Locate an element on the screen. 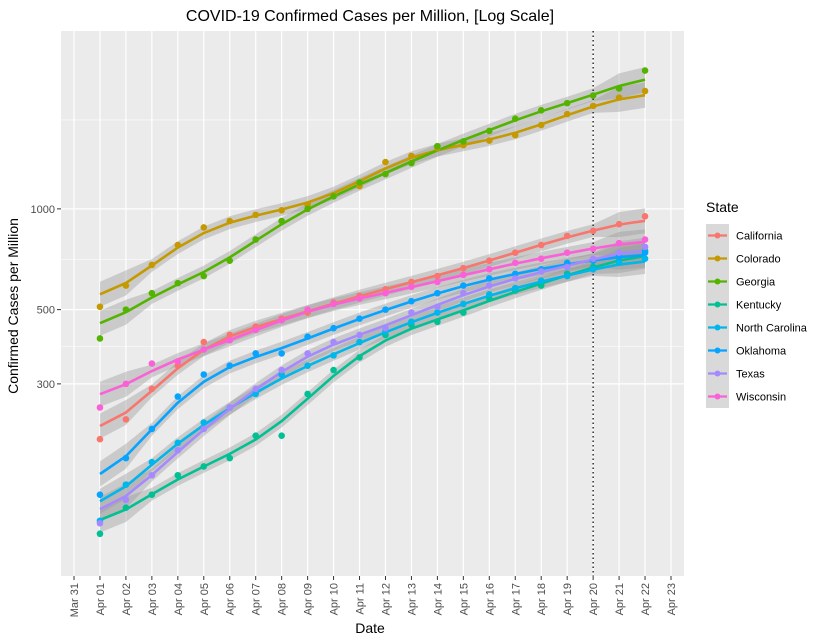  x-tick-label: Apr 01 is located at coordinates (101, 599).